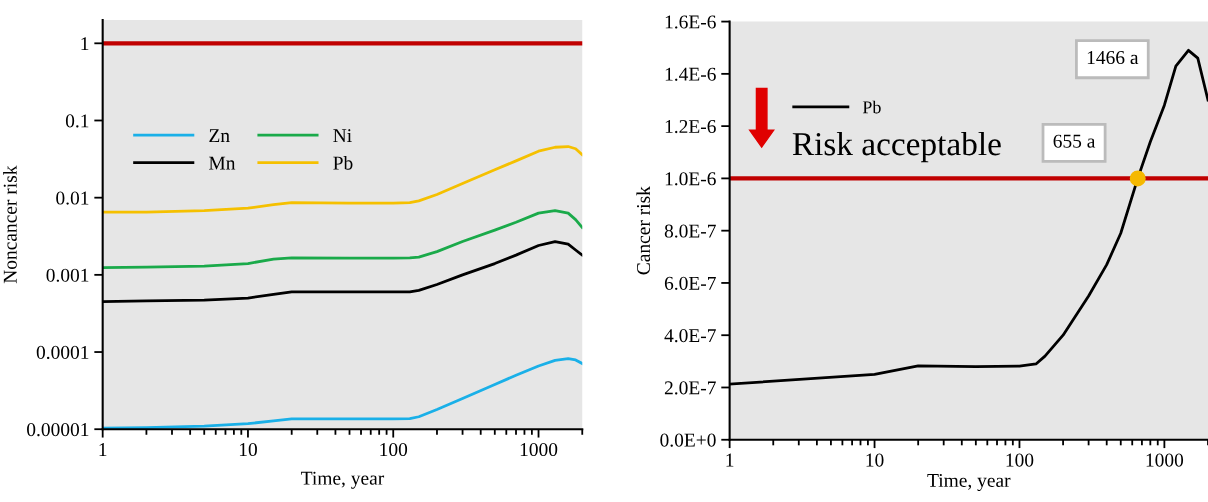  Describe the element at coordinates (690, 336) in the screenshot. I see `y-tick-label: 4.0E-7` at that location.